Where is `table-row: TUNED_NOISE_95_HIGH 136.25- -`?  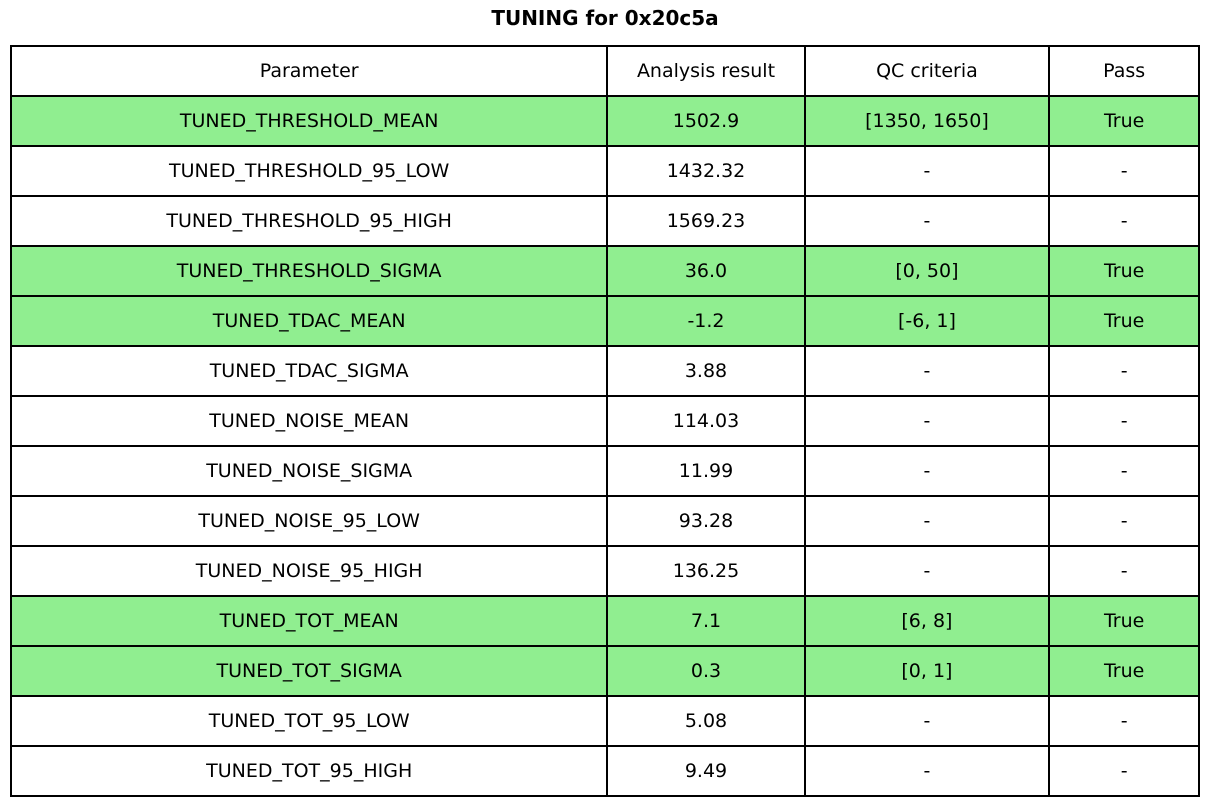
table-row: TUNED_NOISE_95_HIGH 136.25- - is located at coordinates (604, 571).